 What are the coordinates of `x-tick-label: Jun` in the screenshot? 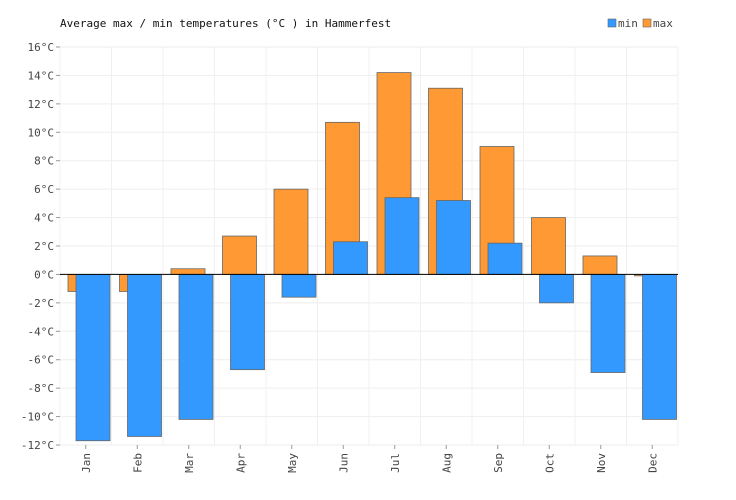 It's located at (343, 463).